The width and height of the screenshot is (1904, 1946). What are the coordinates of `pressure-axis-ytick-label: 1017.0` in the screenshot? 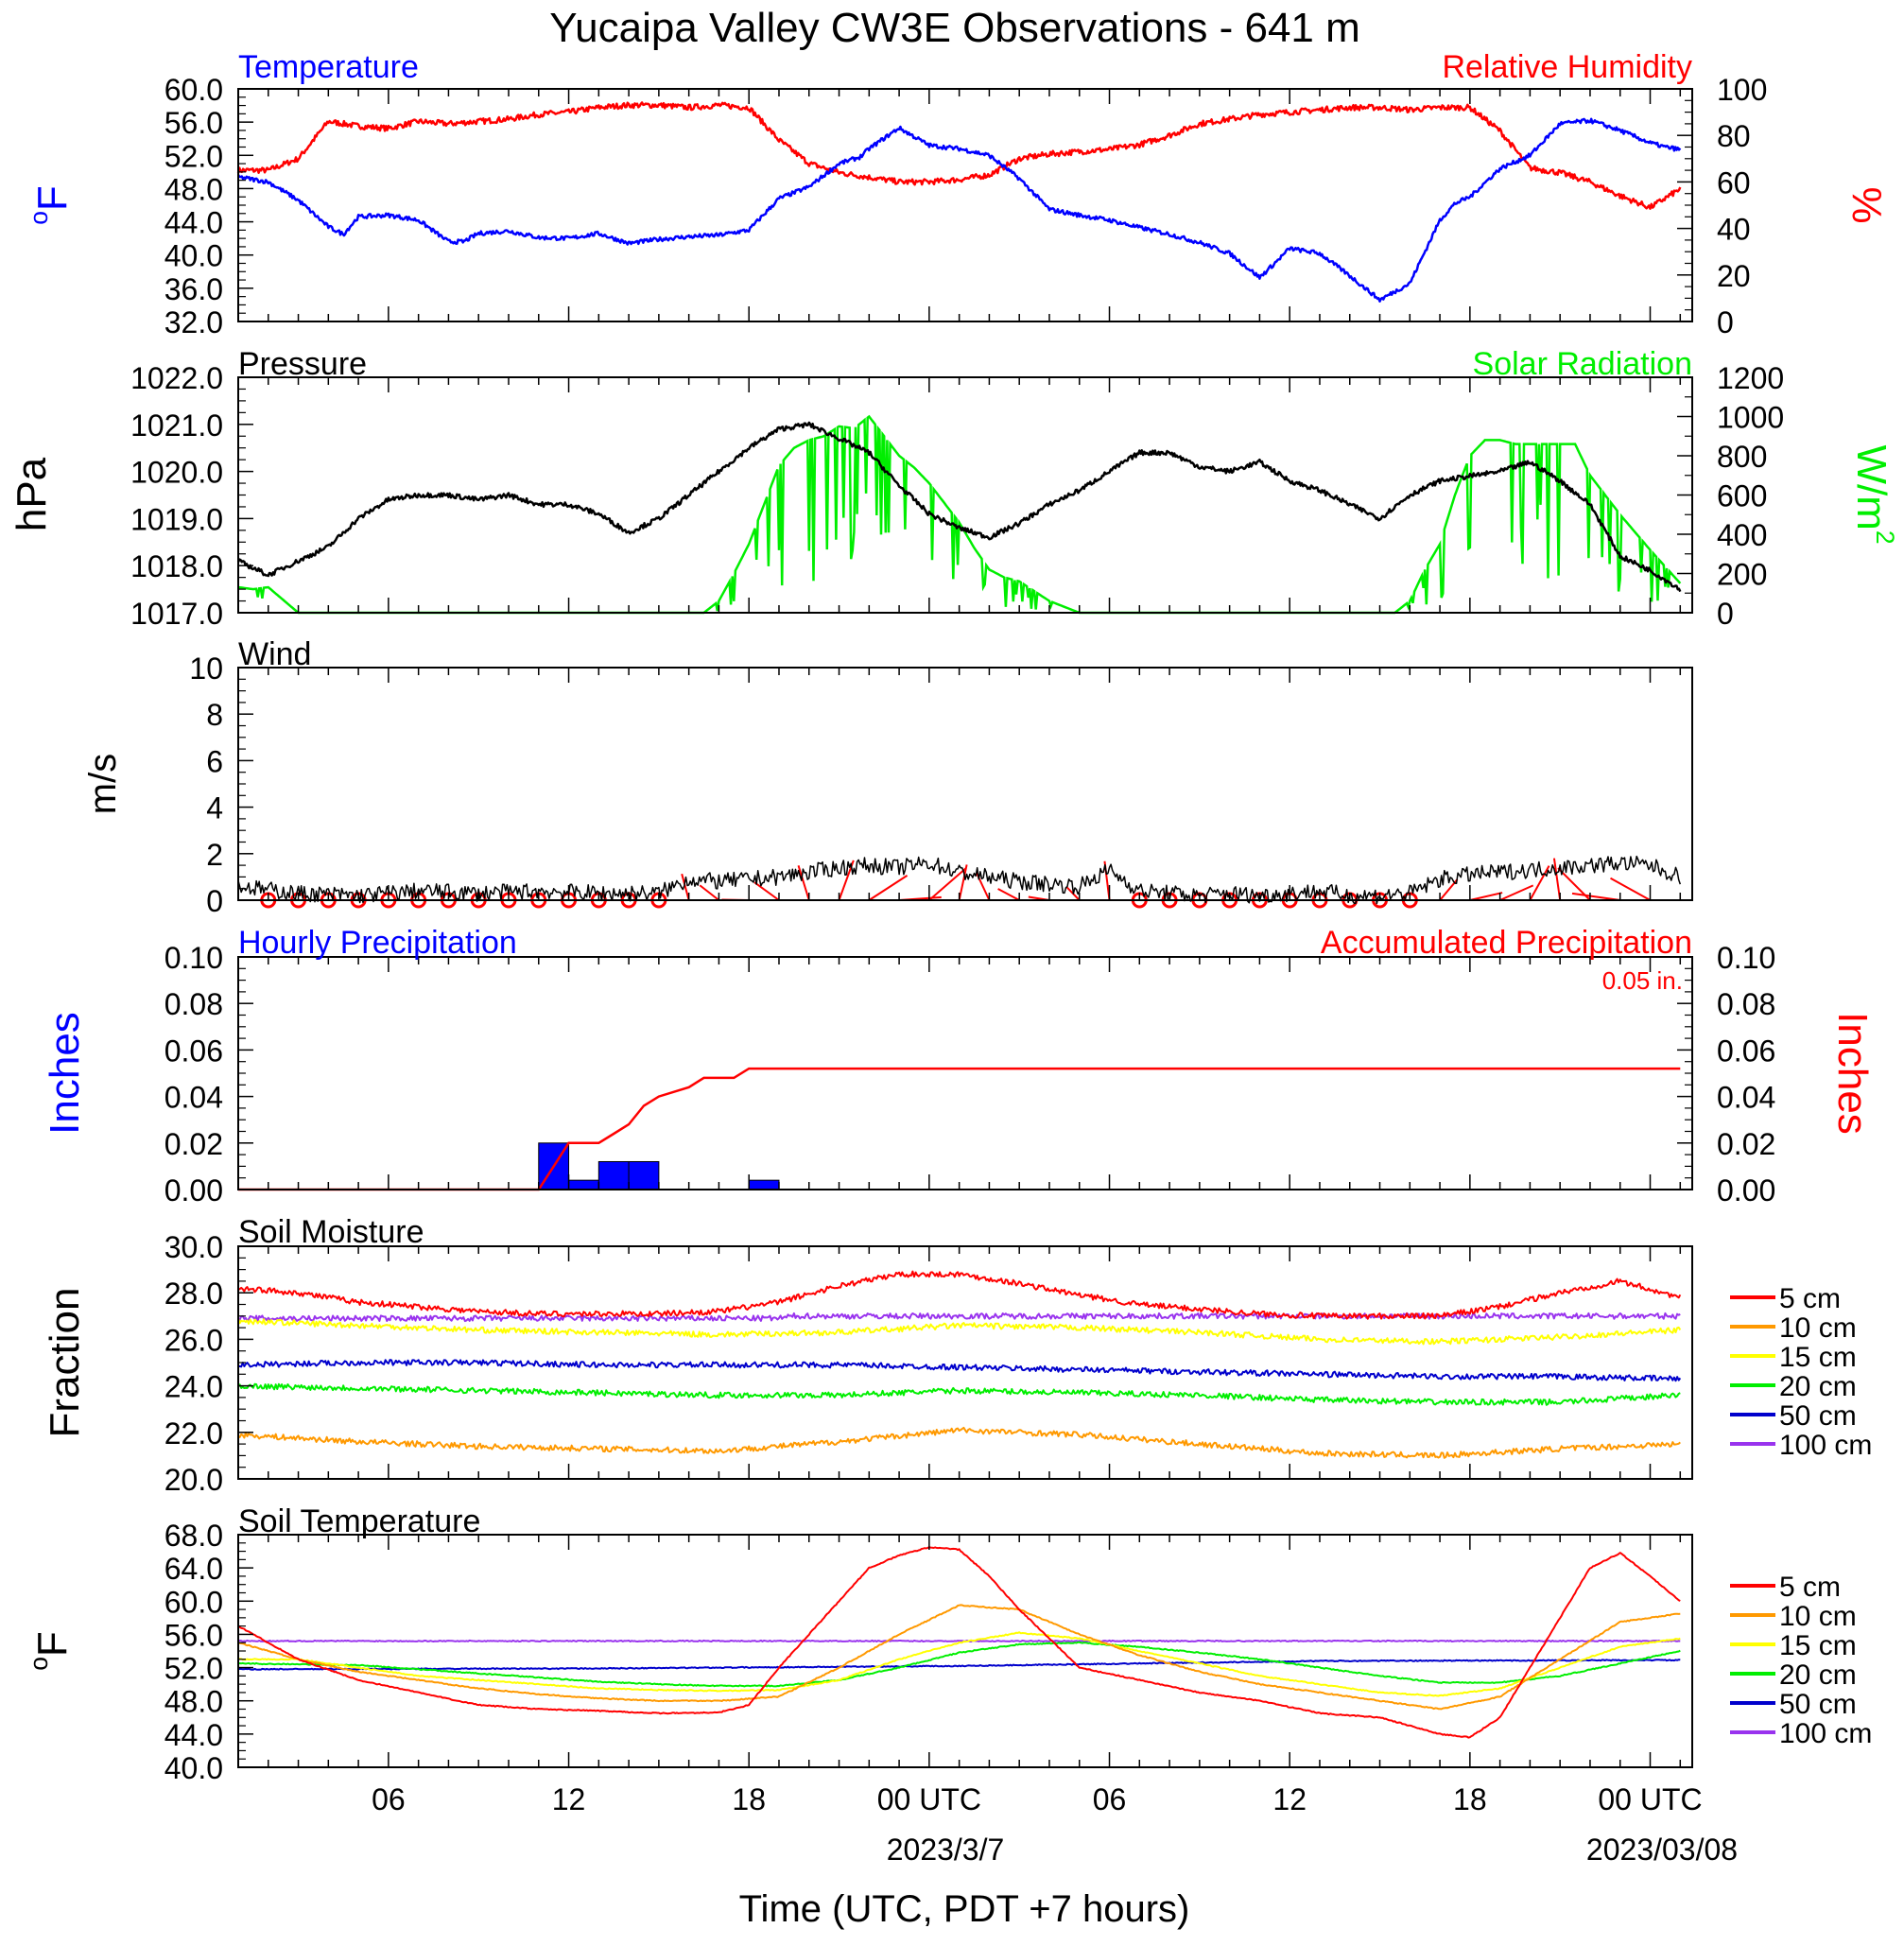 It's located at (176, 614).